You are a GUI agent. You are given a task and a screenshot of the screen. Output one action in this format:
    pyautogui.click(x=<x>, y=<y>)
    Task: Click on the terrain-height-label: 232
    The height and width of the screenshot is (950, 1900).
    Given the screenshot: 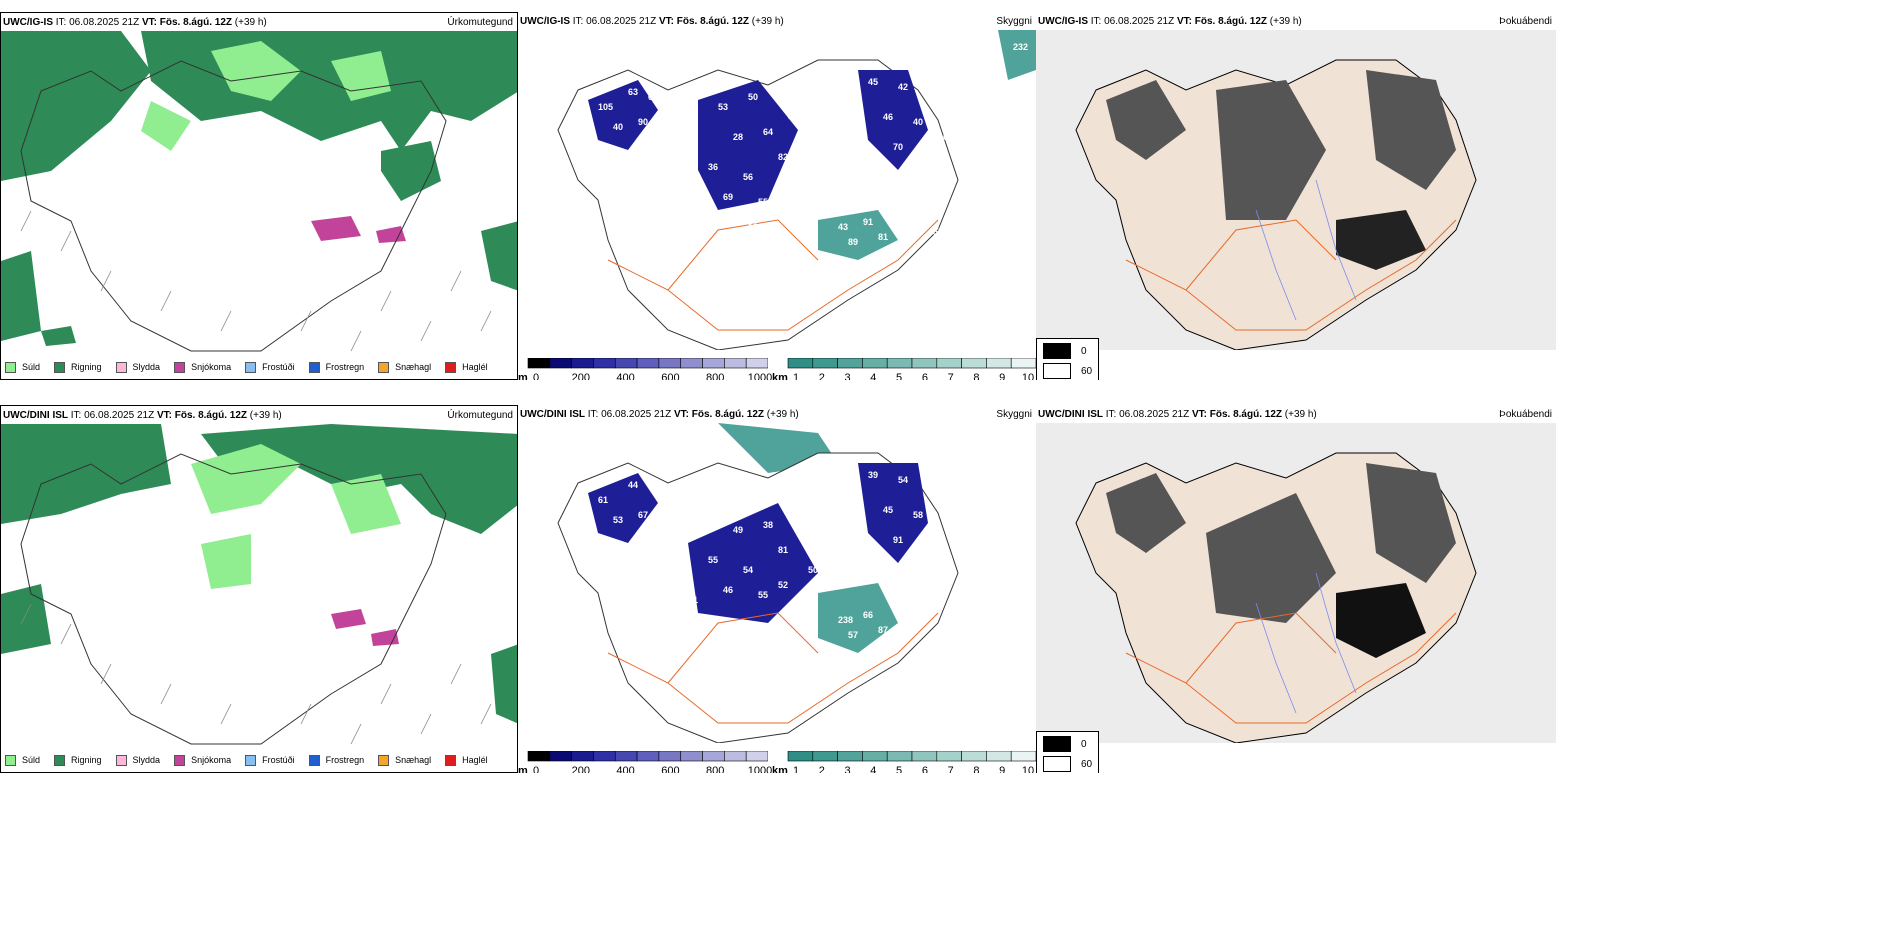 What is the action you would take?
    pyautogui.click(x=1020, y=47)
    